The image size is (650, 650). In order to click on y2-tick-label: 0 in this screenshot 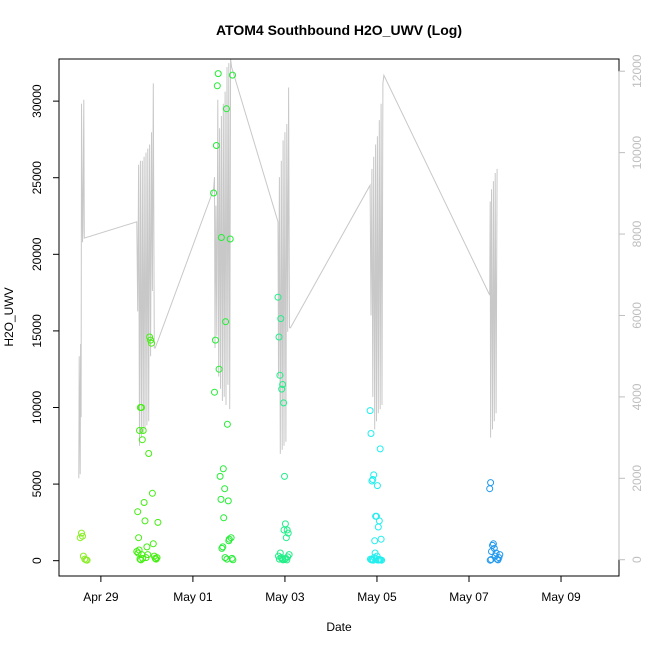, I will do `click(637, 559)`.